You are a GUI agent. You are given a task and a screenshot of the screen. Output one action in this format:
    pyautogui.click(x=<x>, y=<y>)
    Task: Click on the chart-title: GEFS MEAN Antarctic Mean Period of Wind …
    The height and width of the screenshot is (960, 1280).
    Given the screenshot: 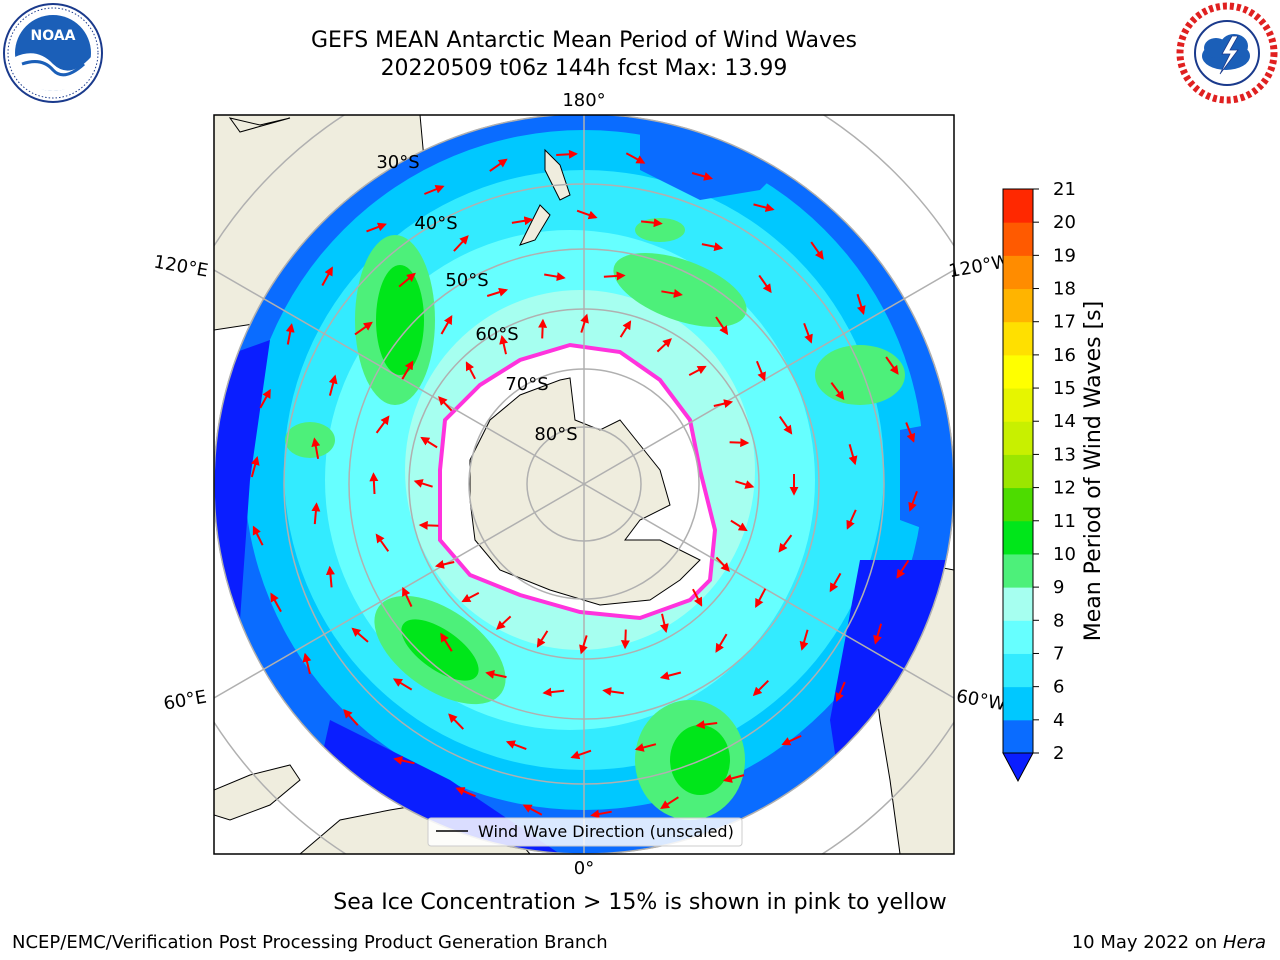 What is the action you would take?
    pyautogui.click(x=584, y=40)
    